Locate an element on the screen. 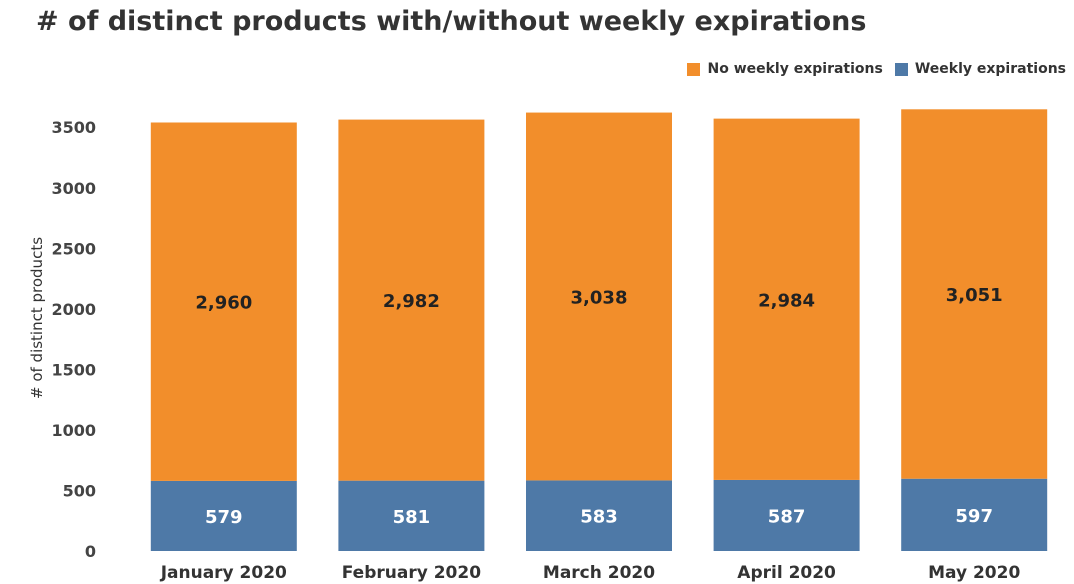  legend-label-no-weekly: No weekly expirations is located at coordinates (795, 69).